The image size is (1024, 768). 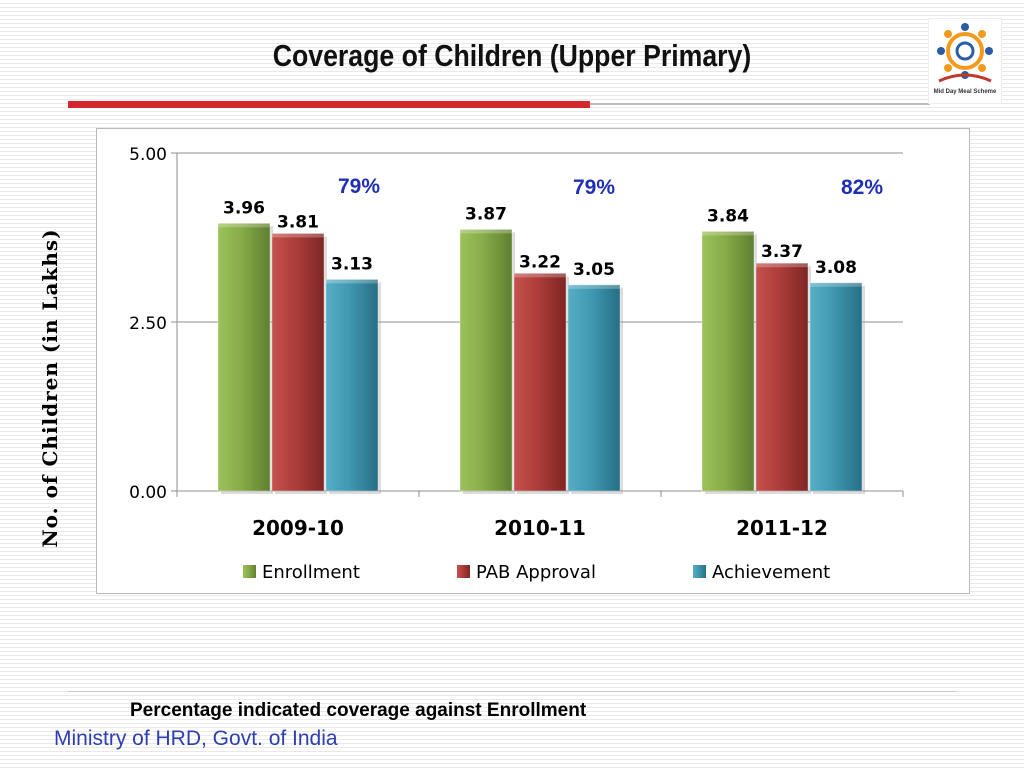 I want to click on data-label: 3.81, so click(x=298, y=222).